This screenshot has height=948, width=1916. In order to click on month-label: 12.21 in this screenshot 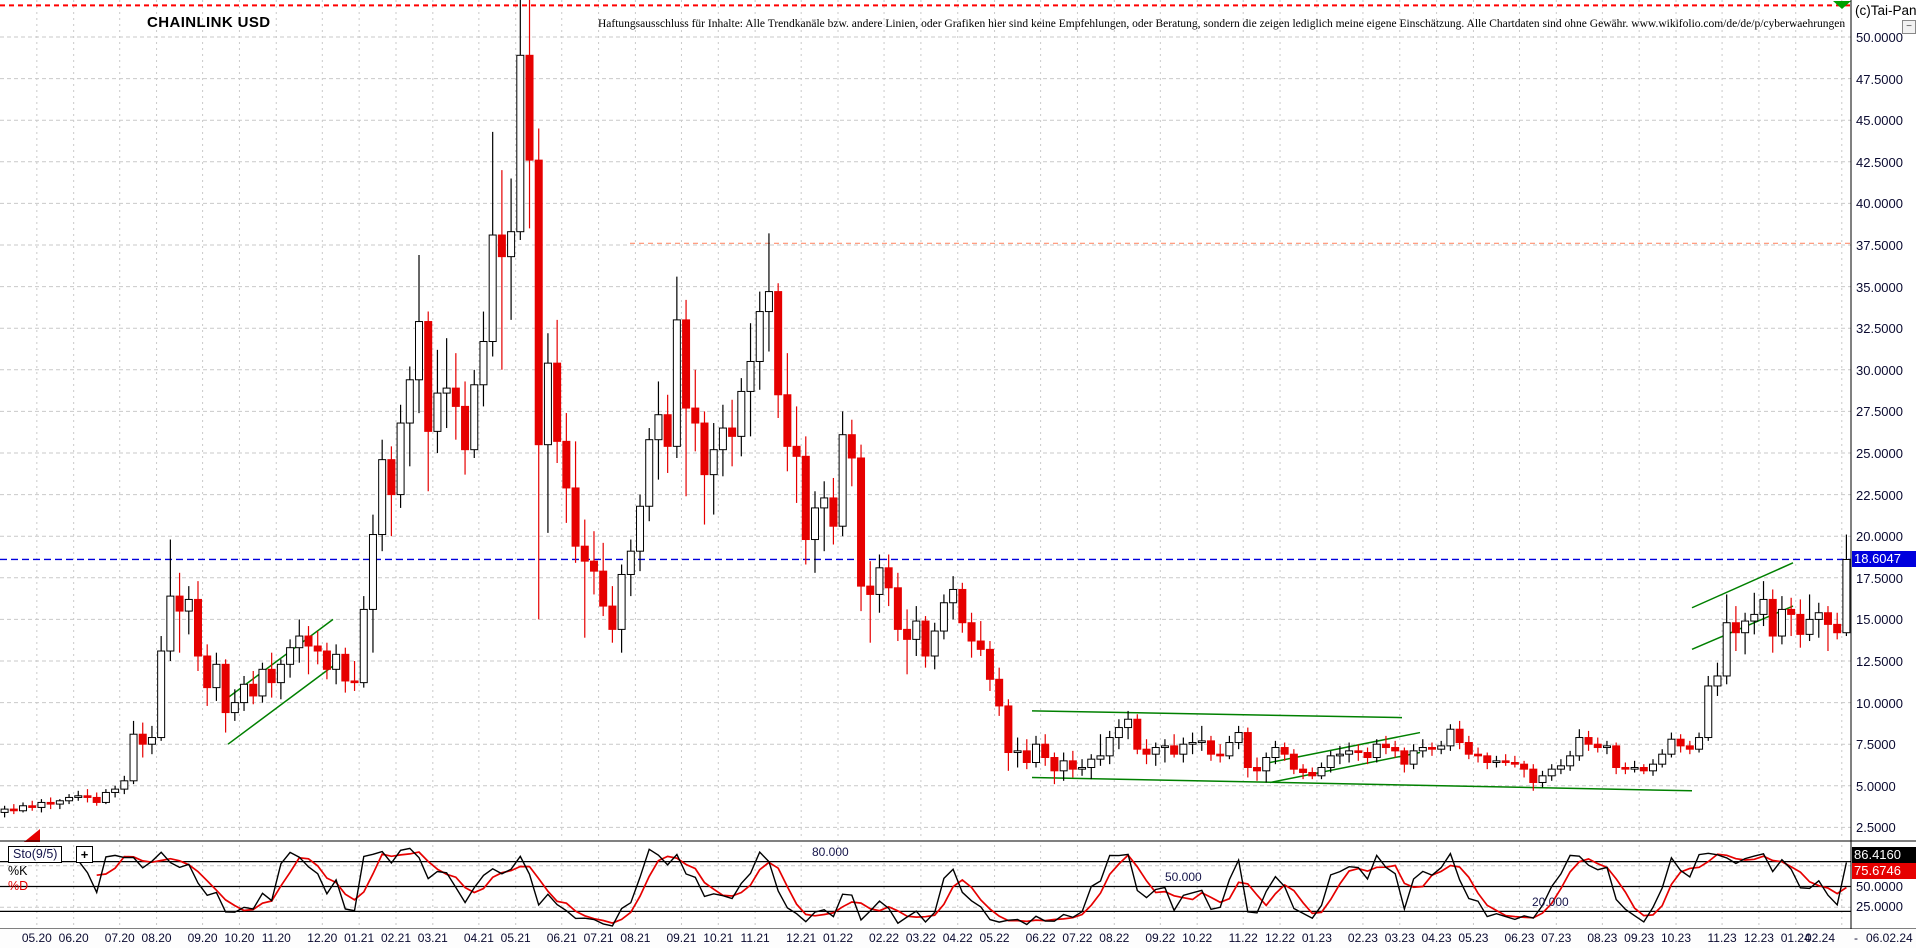, I will do `click(801, 938)`.